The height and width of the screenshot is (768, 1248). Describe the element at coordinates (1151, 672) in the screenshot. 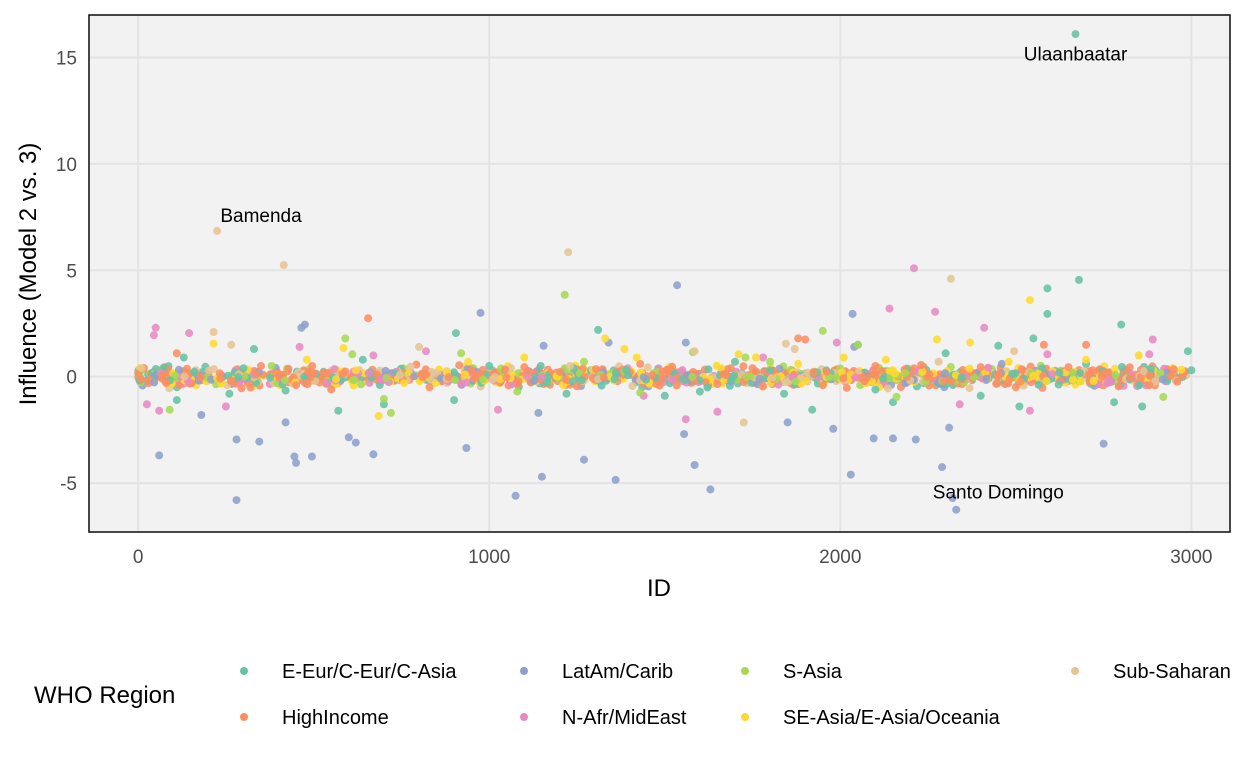

I see `legend-item: Sub-Saharan` at that location.